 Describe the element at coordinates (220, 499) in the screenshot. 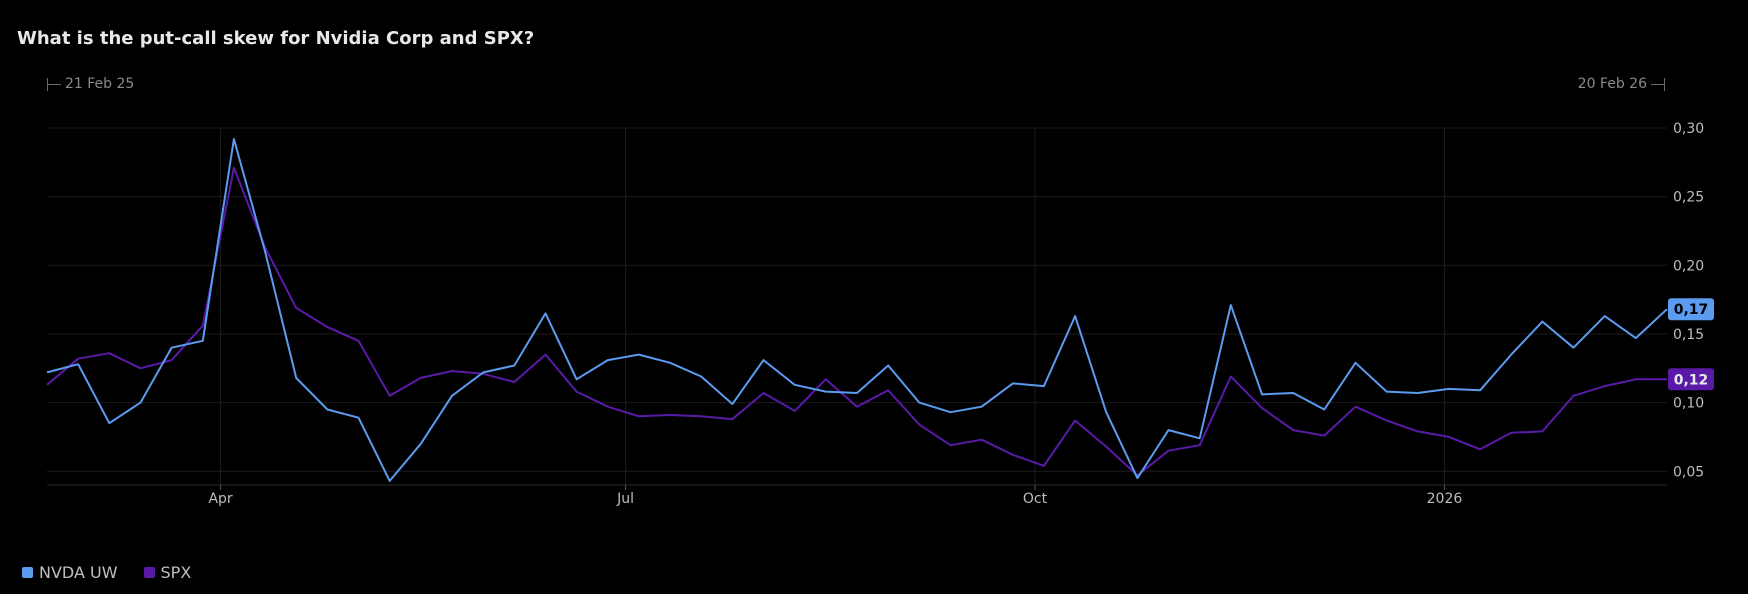

I see `x-tick-label: Apr` at that location.